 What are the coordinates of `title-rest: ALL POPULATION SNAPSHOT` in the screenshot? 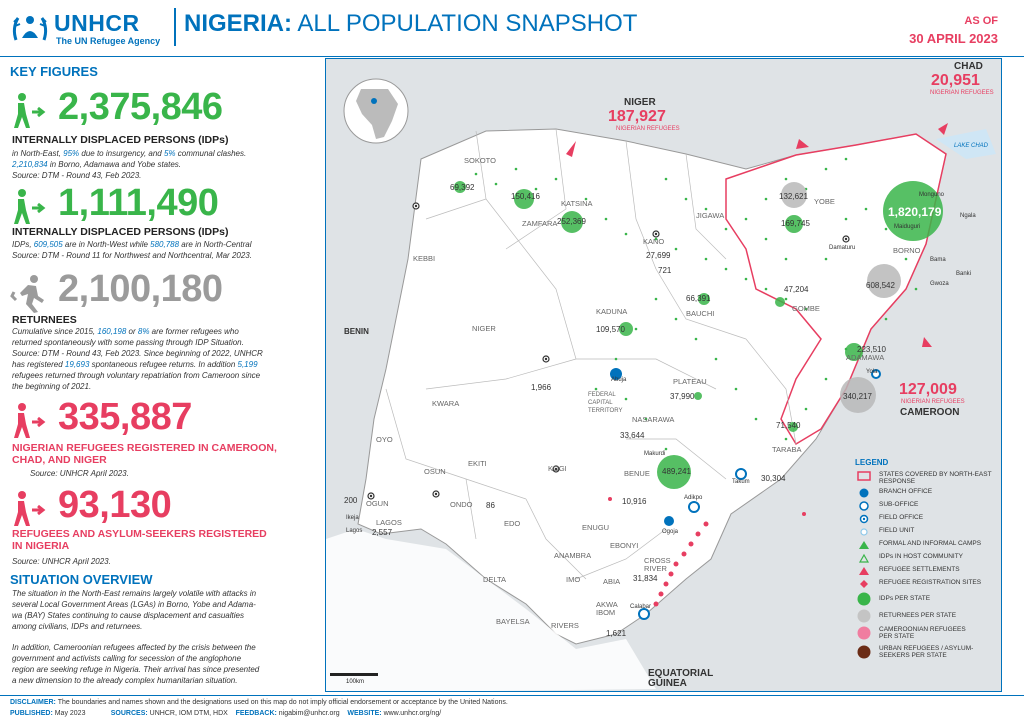 It's located at (465, 23).